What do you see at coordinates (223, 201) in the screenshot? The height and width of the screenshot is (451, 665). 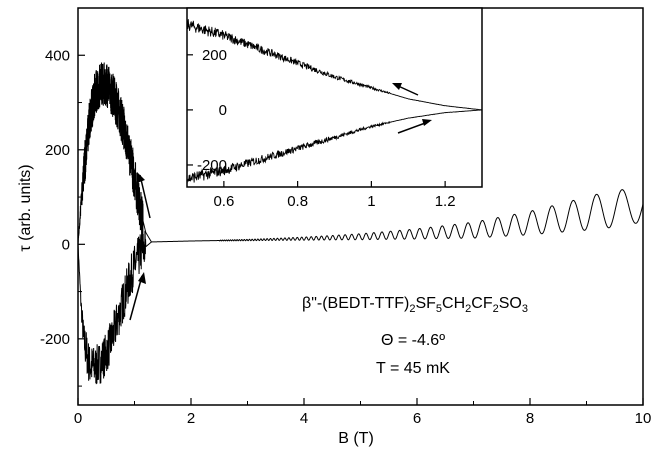 I see `inset-x-tick-label: 0.6` at bounding box center [223, 201].